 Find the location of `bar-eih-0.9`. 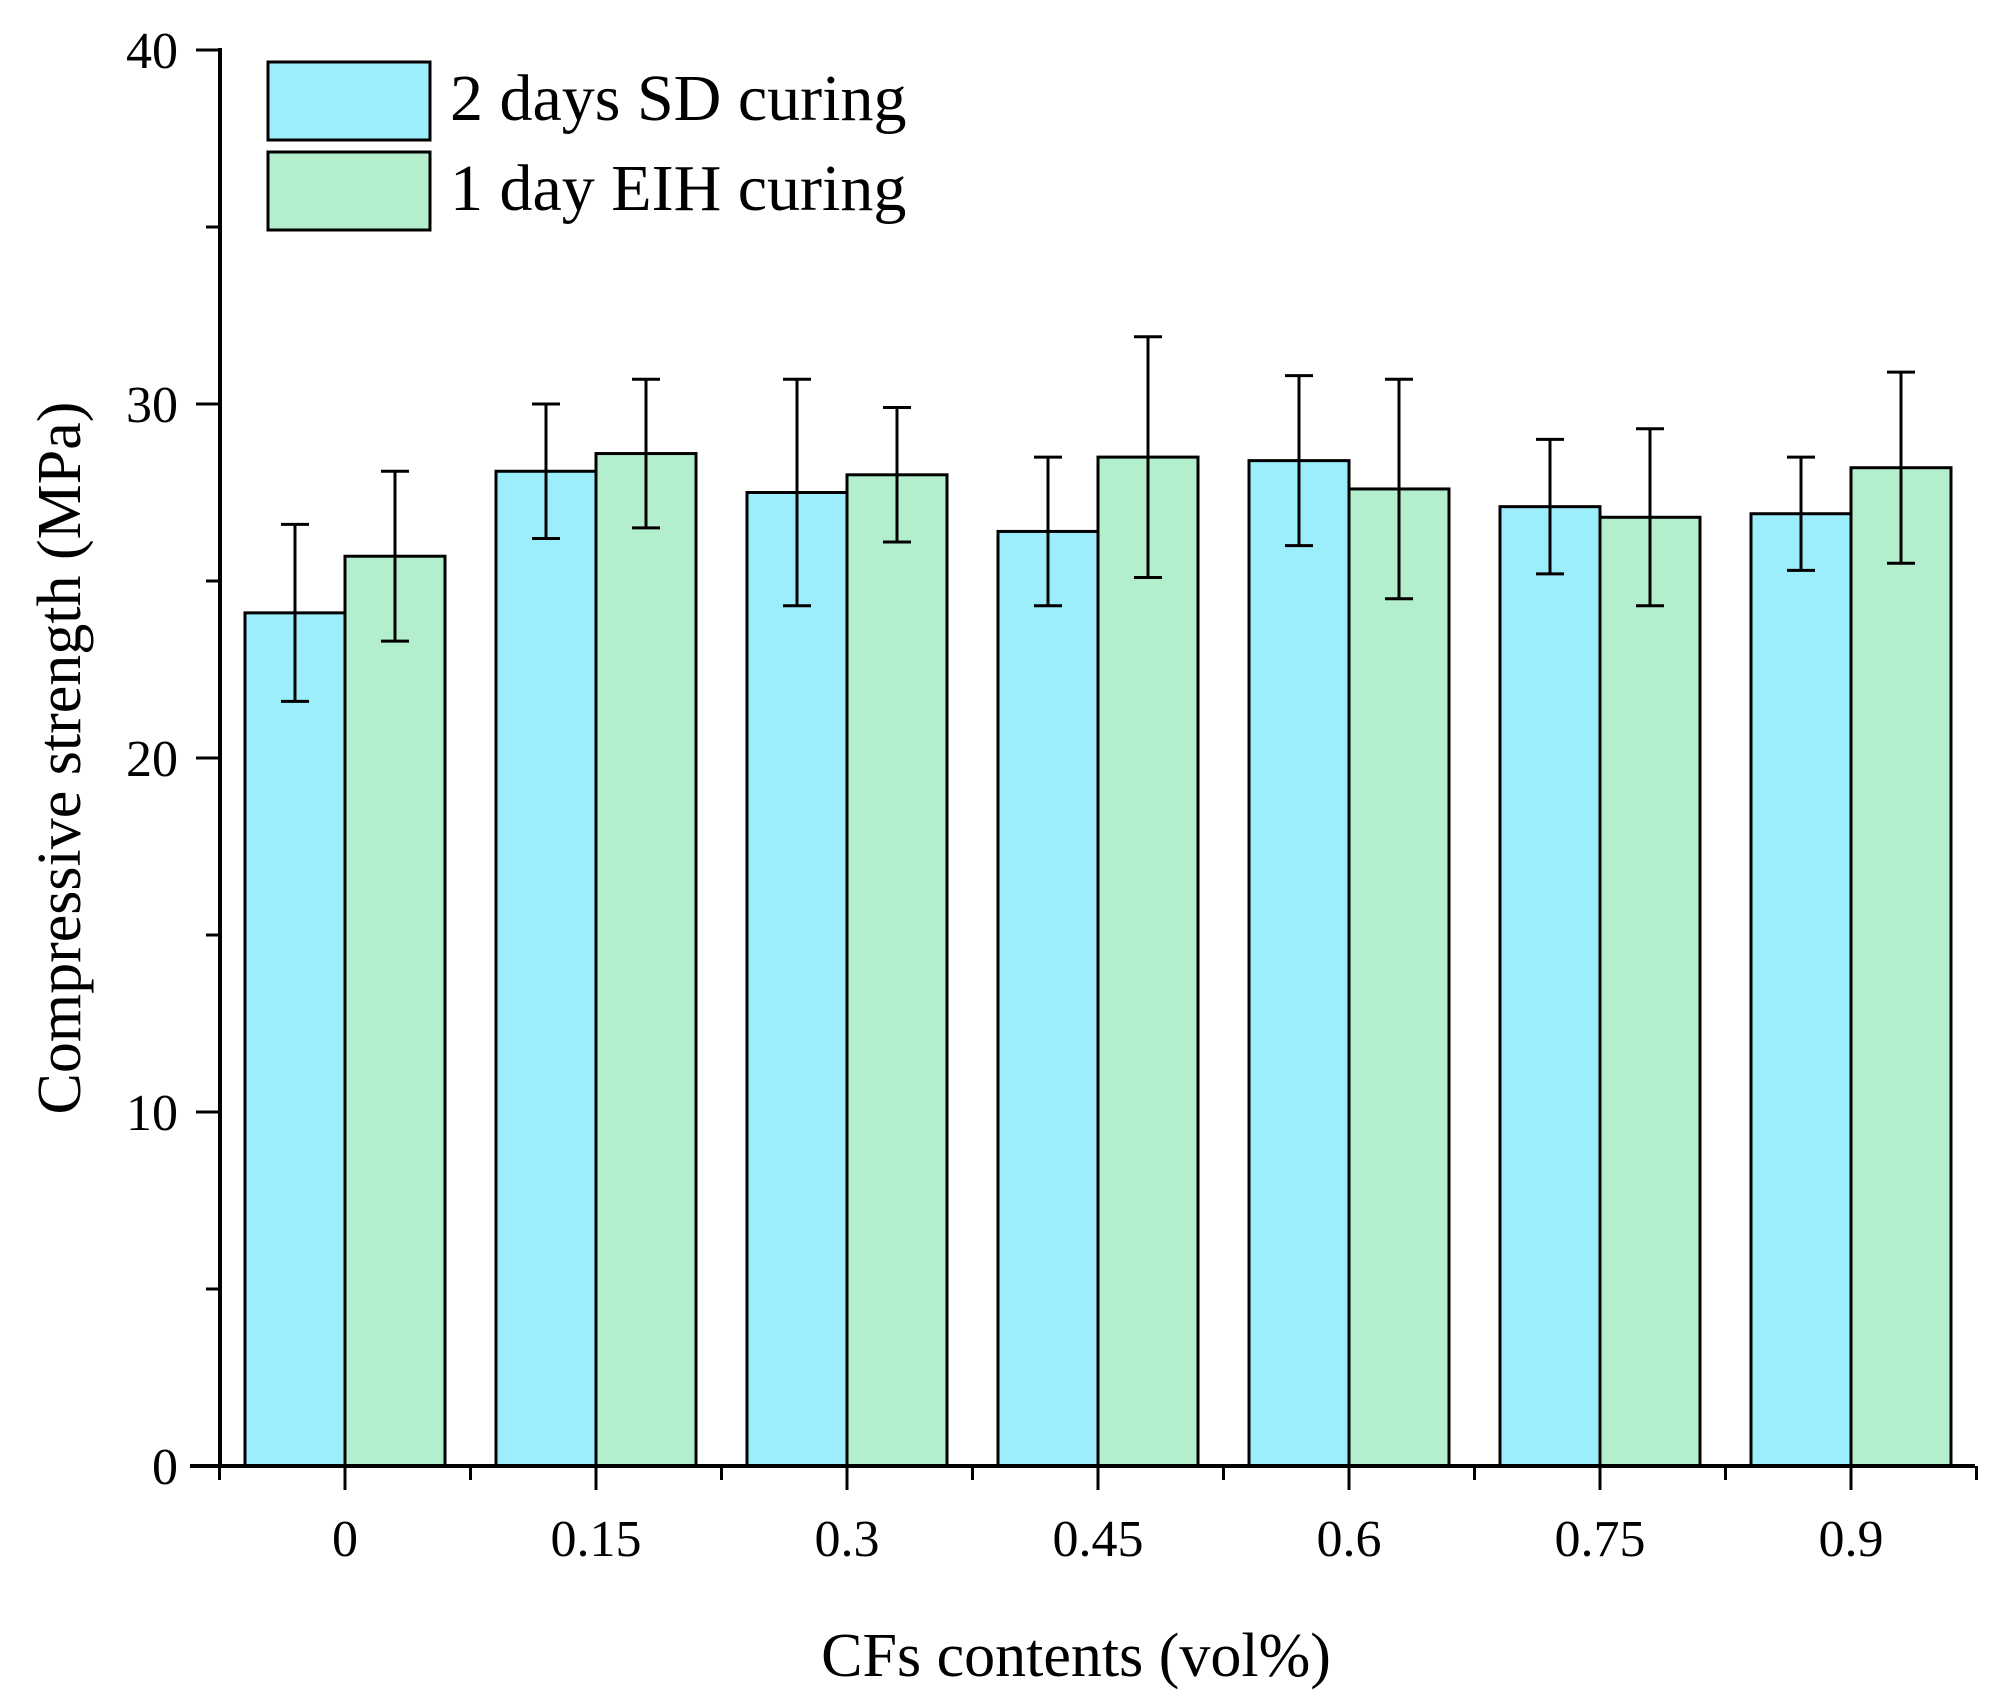

bar-eih-0.9 is located at coordinates (1901, 967).